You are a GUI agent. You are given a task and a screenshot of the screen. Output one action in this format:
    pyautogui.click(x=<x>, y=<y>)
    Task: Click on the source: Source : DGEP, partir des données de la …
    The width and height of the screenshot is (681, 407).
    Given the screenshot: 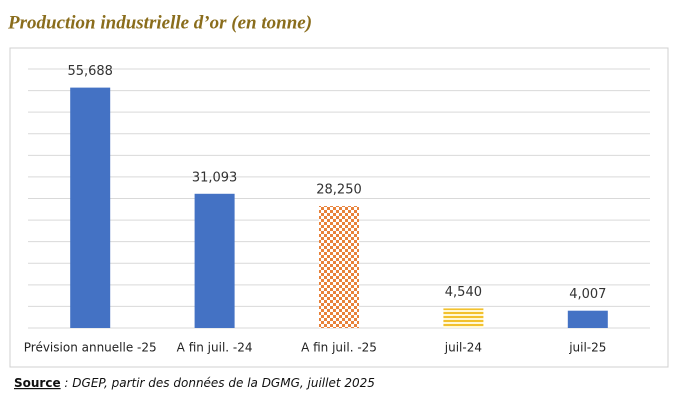 What is the action you would take?
    pyautogui.click(x=194, y=383)
    